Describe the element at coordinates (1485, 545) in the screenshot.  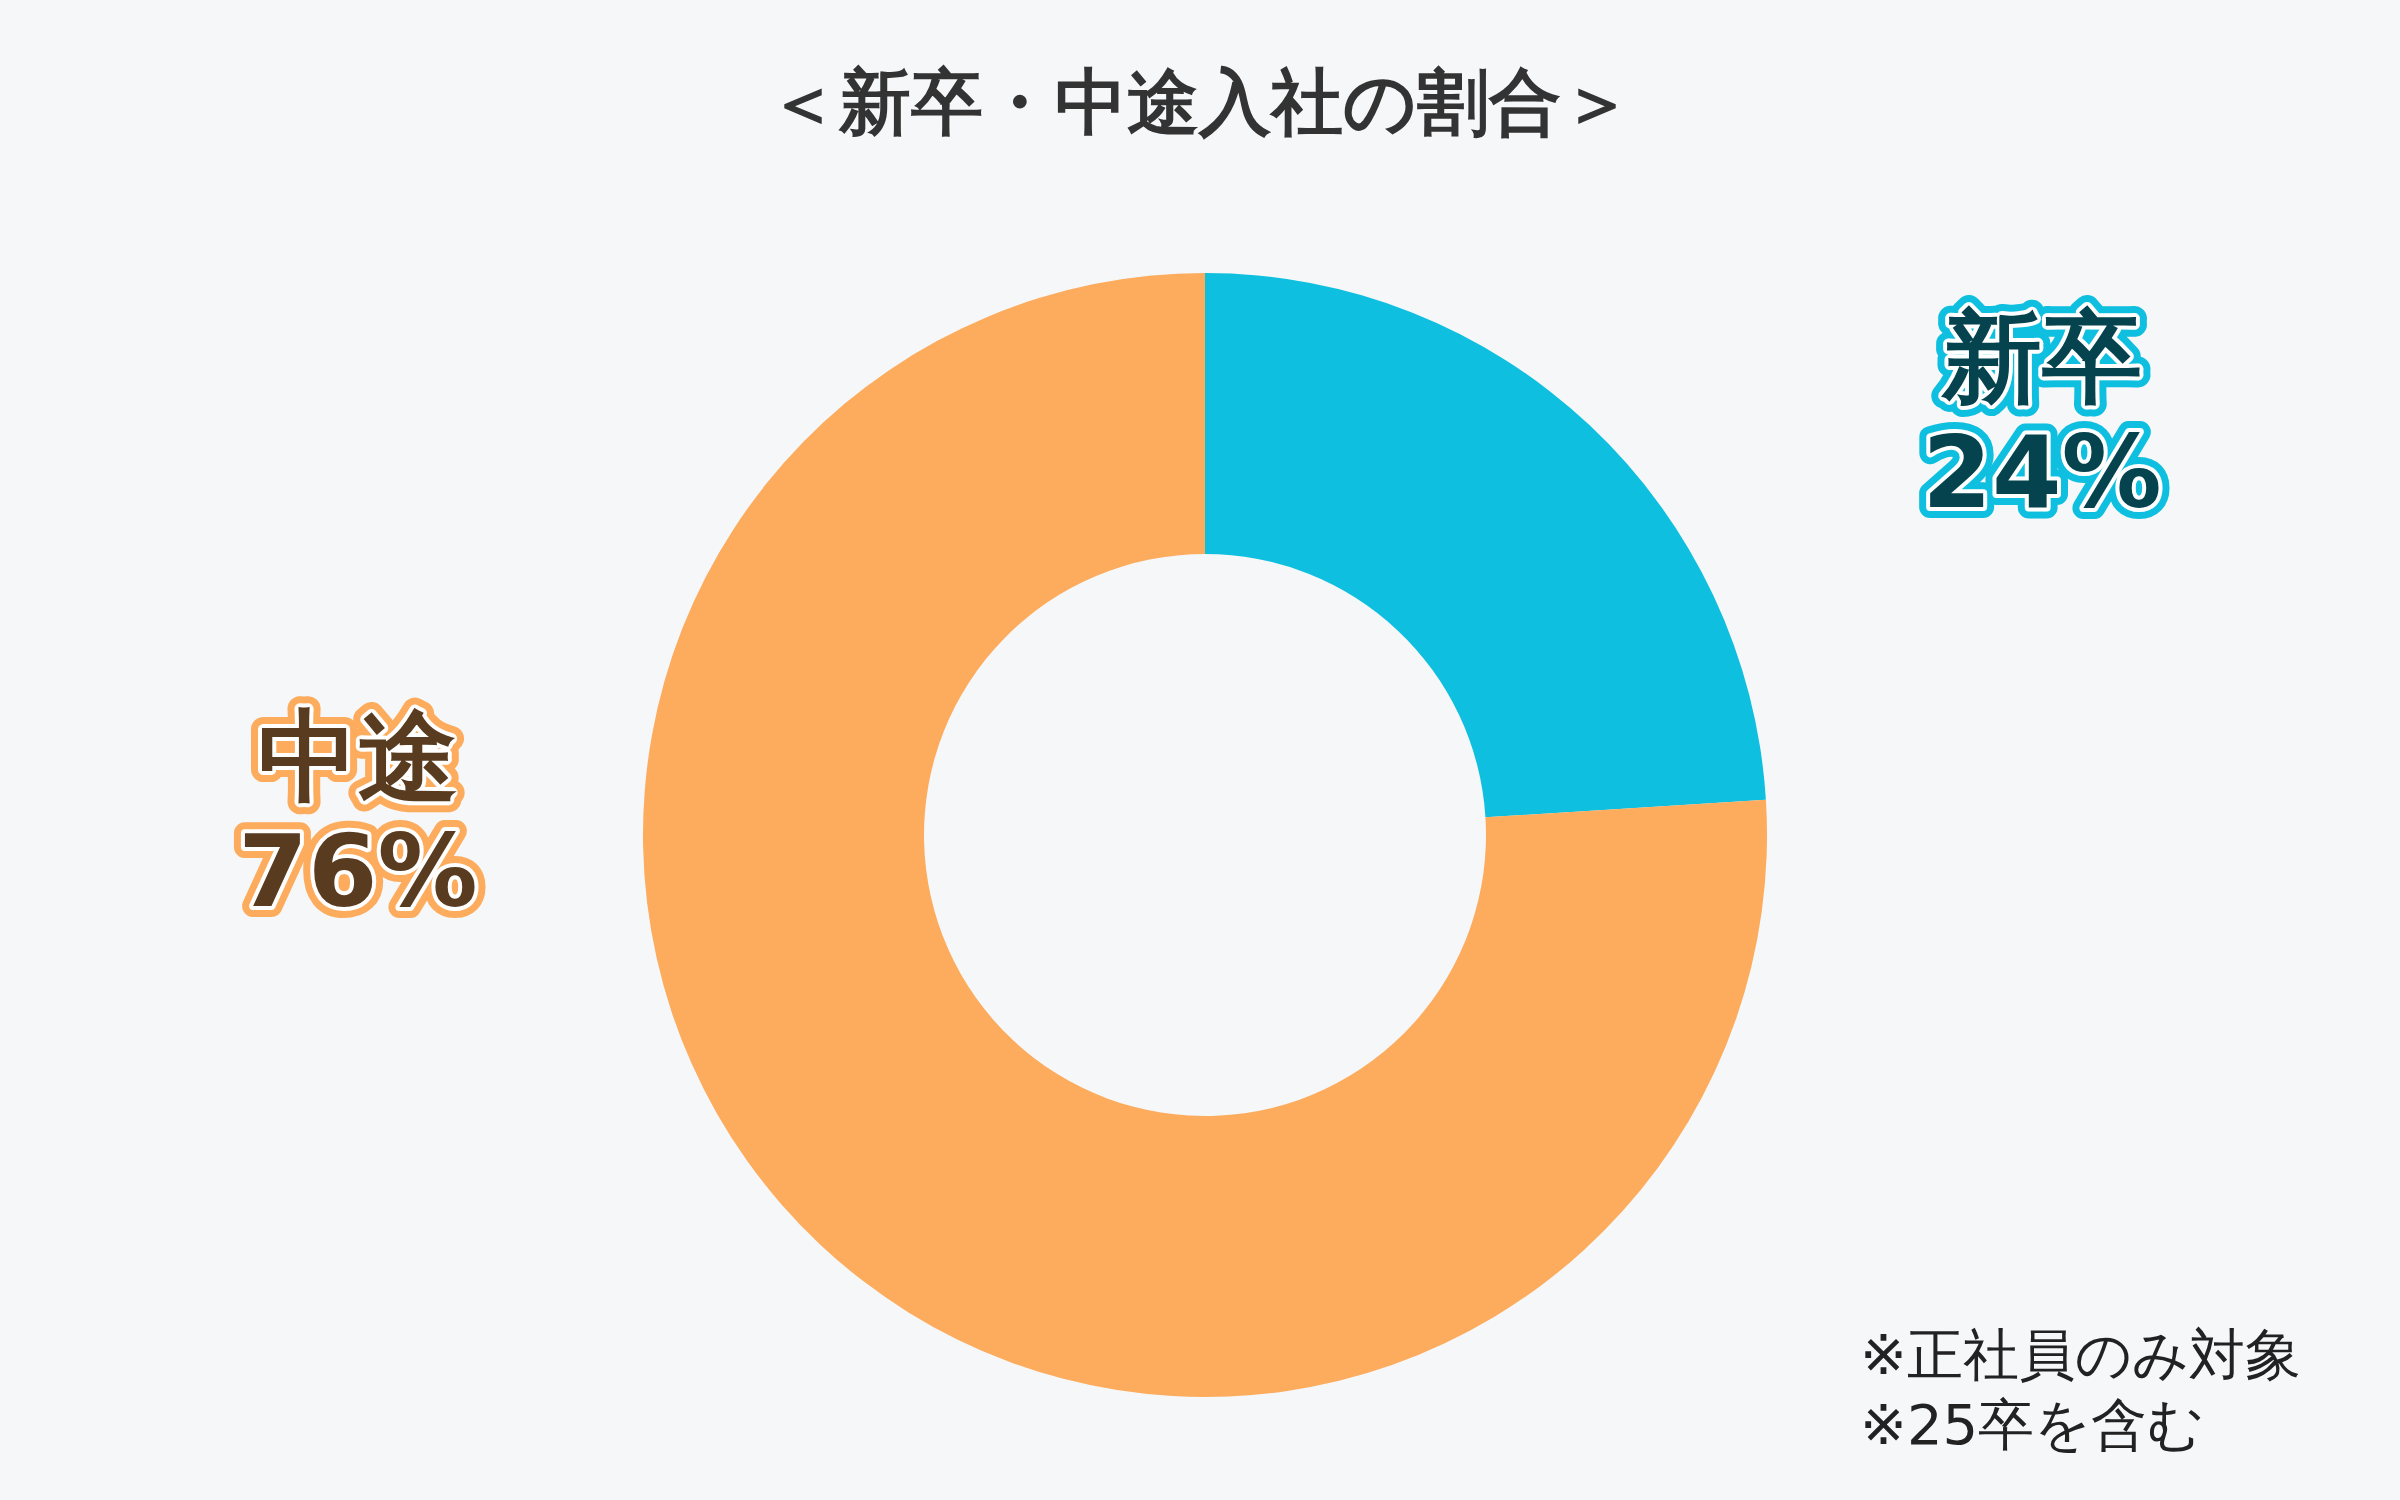
I see `donut-slice` at that location.